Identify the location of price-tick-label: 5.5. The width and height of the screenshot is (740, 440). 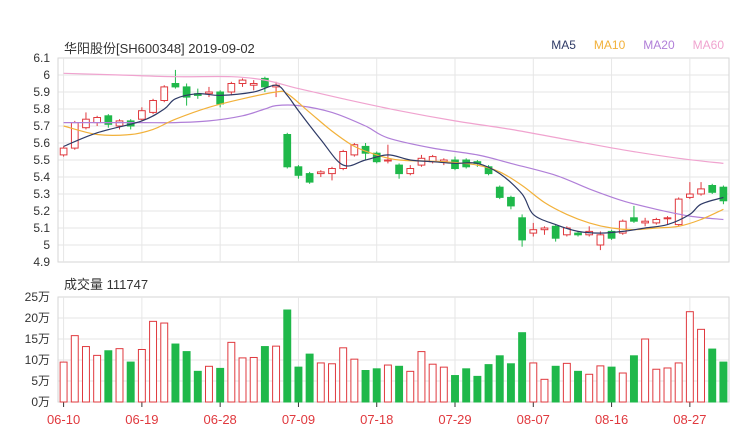
(41, 160).